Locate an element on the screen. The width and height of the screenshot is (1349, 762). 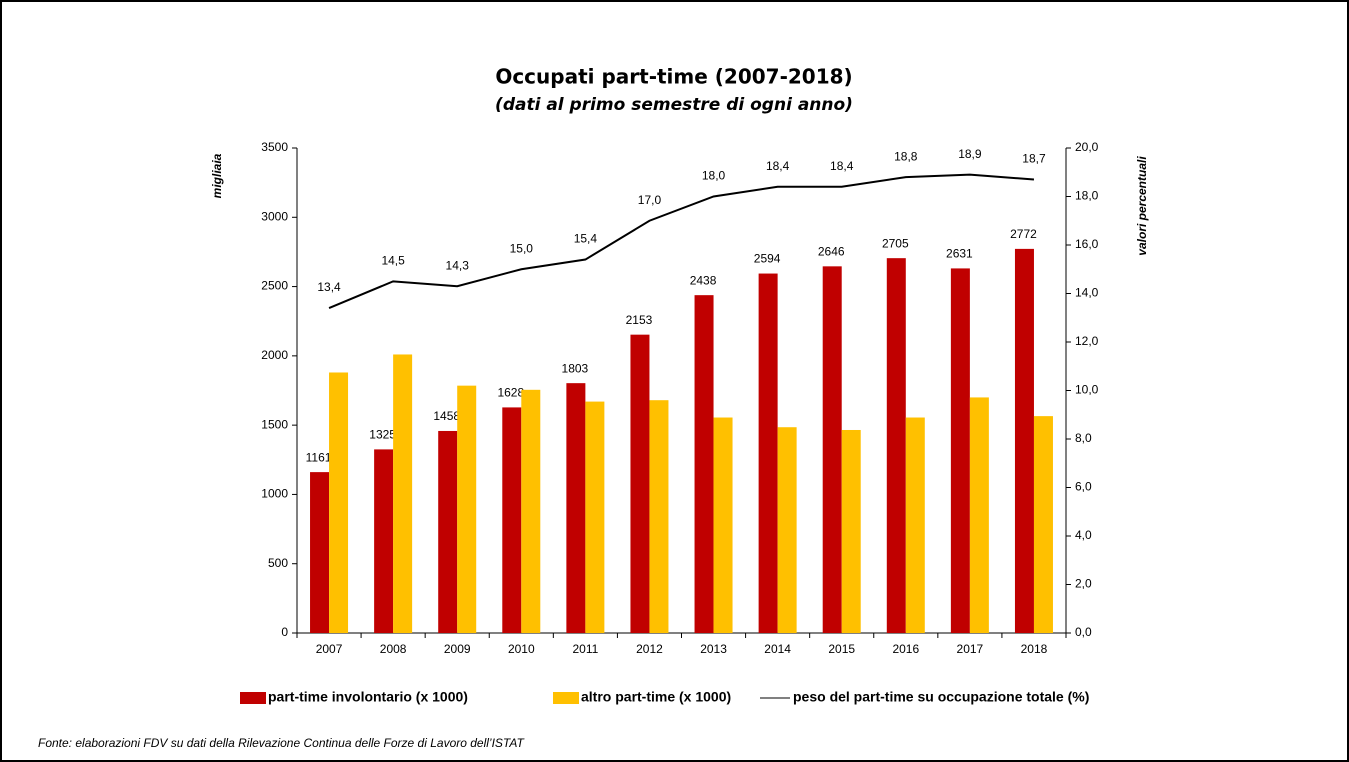
y2-tick-label: 4,0 is located at coordinates (1083, 535).